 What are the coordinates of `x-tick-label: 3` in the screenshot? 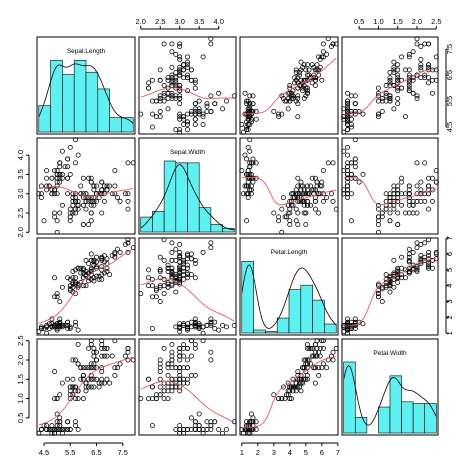 It's located at (274, 452).